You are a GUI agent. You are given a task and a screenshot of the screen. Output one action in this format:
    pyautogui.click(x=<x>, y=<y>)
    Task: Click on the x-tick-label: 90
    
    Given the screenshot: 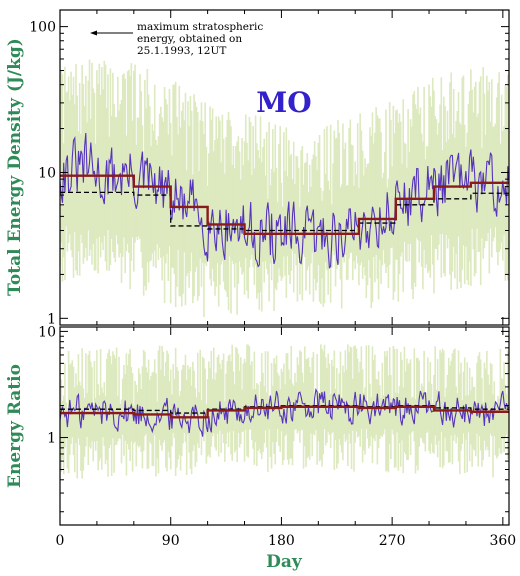 What is the action you would take?
    pyautogui.click(x=171, y=541)
    